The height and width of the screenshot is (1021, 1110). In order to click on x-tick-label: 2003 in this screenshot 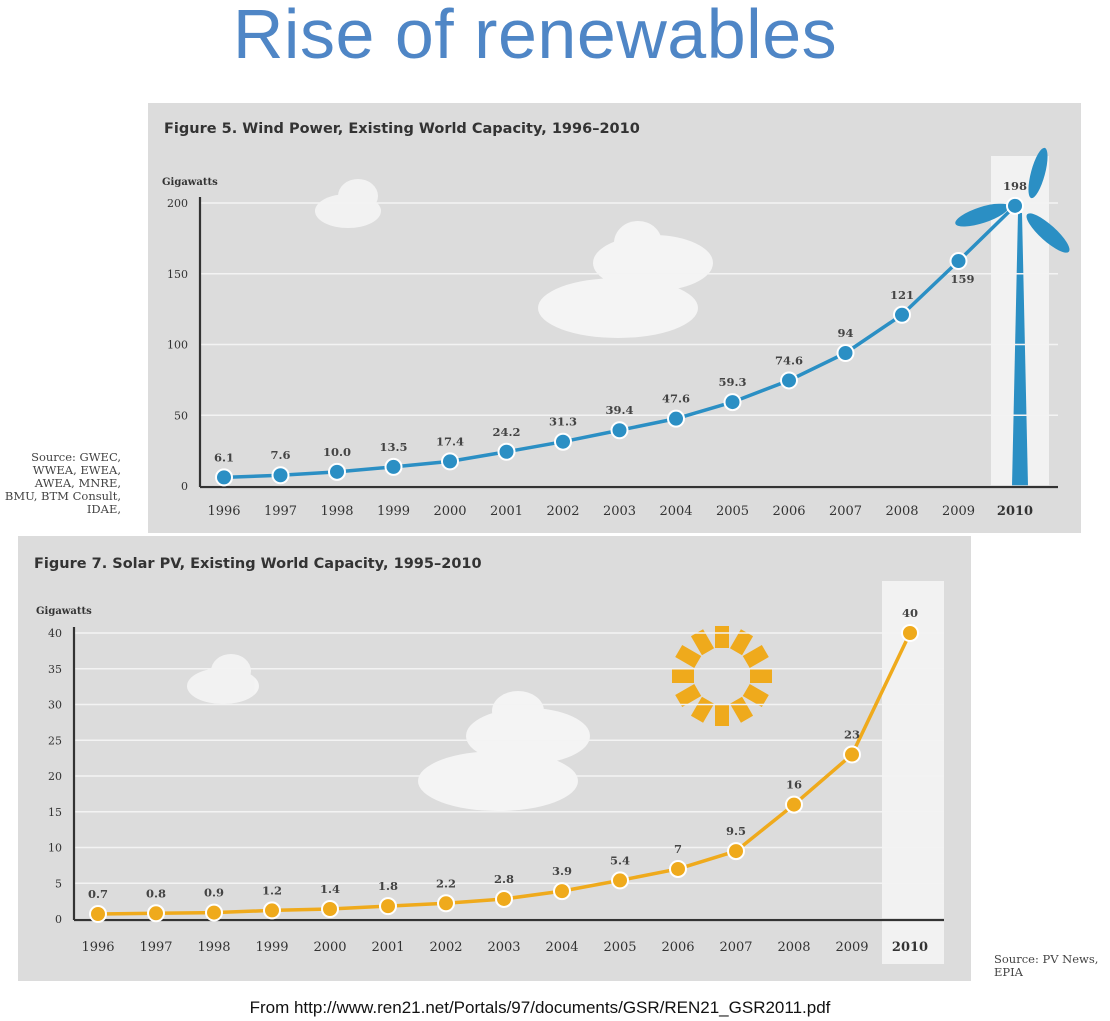, I will do `click(503, 947)`.